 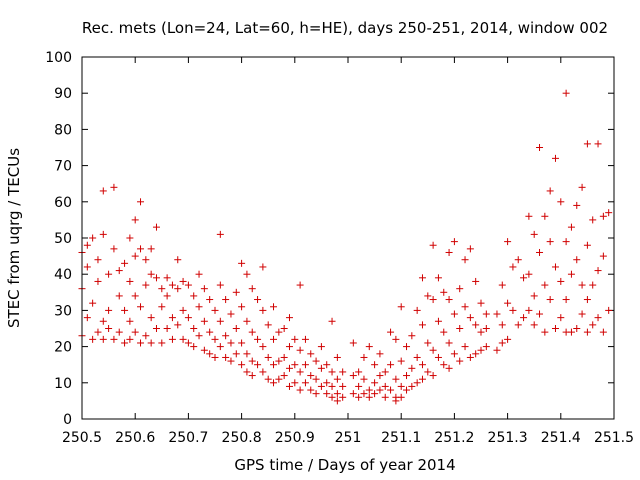 What do you see at coordinates (63, 94) in the screenshot?
I see `y-tick-label: 90` at bounding box center [63, 94].